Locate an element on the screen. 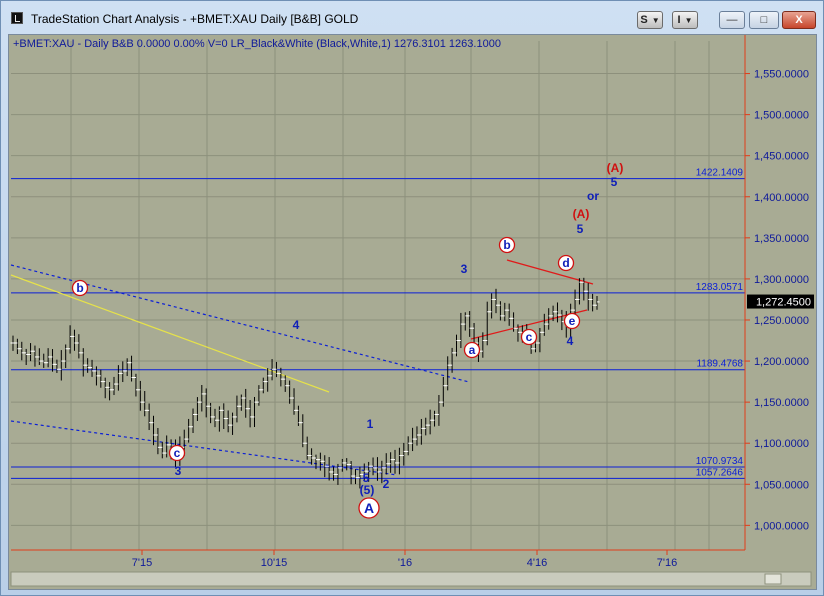 This screenshot has height=596, width=824. level-label: 1070.9734 is located at coordinates (720, 461).